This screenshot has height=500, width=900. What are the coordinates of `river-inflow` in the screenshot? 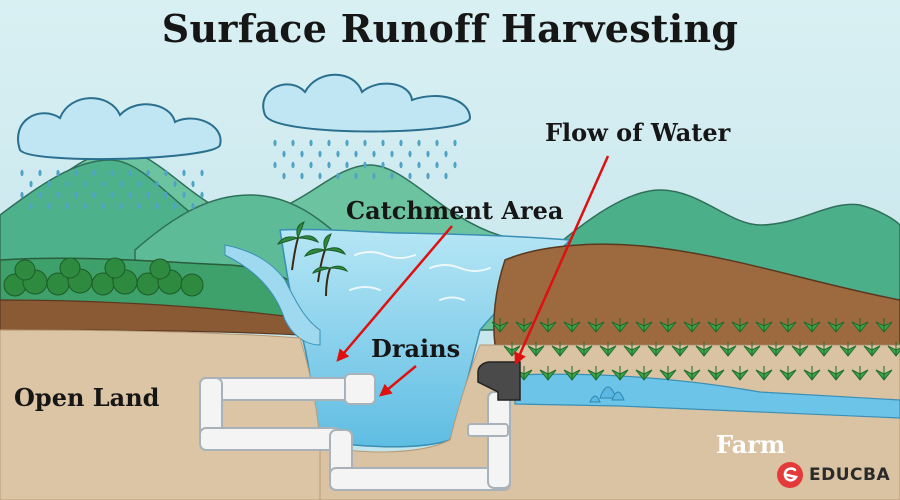 It's located at (272, 295).